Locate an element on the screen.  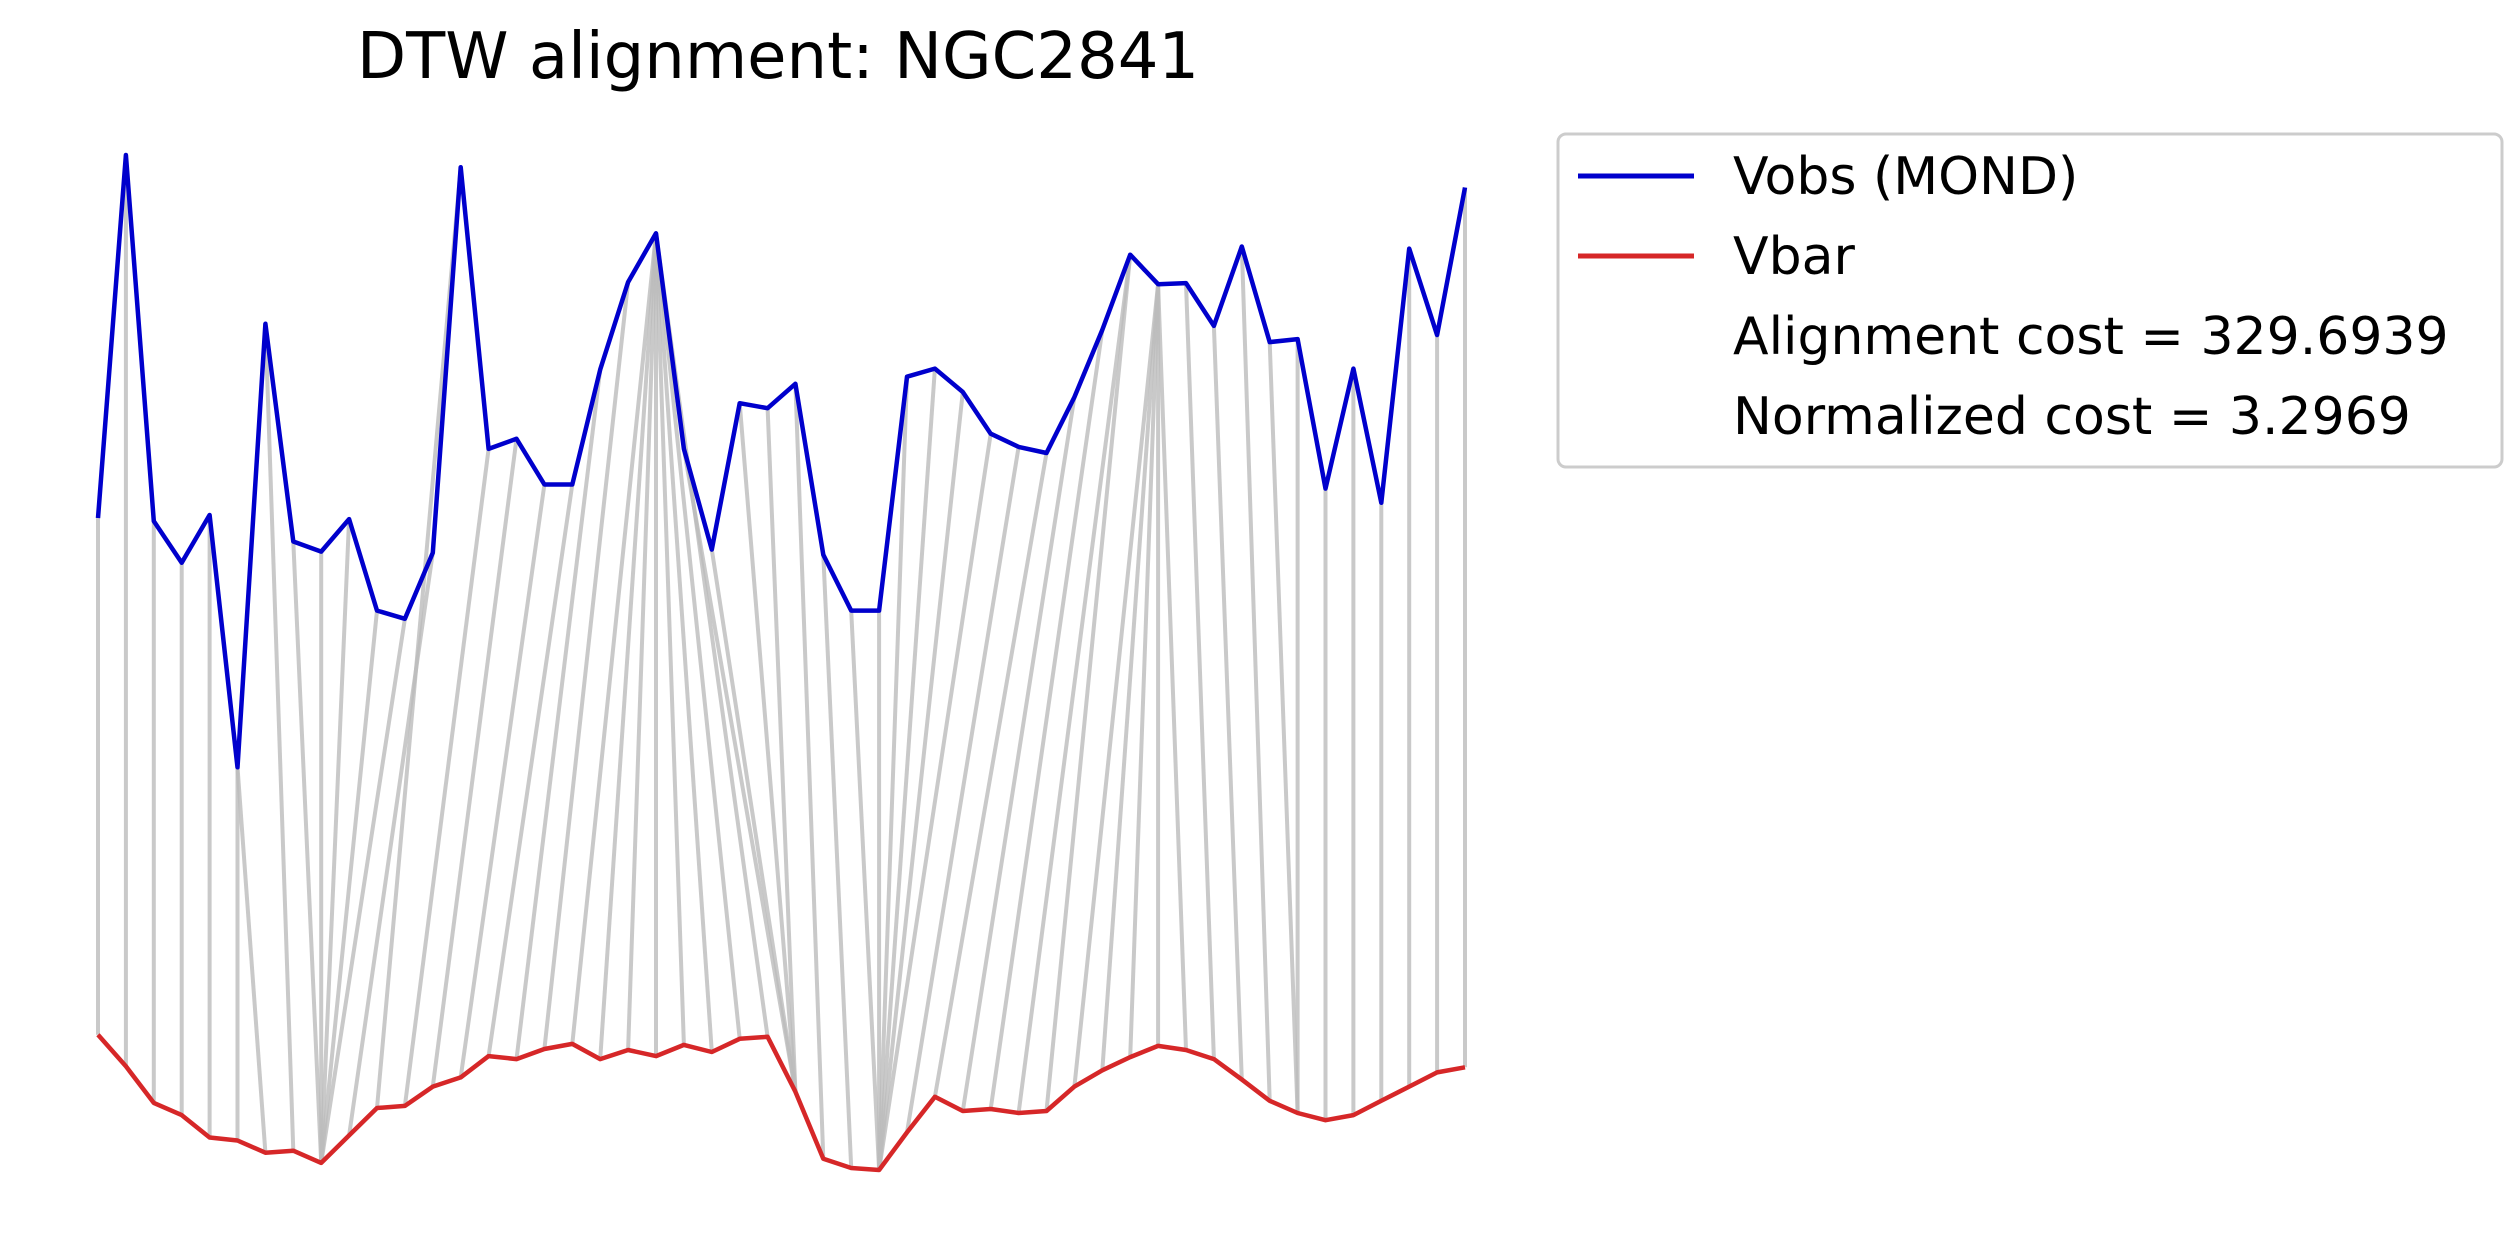
legend-label-alignment-cost: Alignment cost = 329.6939 is located at coordinates (2091, 337).